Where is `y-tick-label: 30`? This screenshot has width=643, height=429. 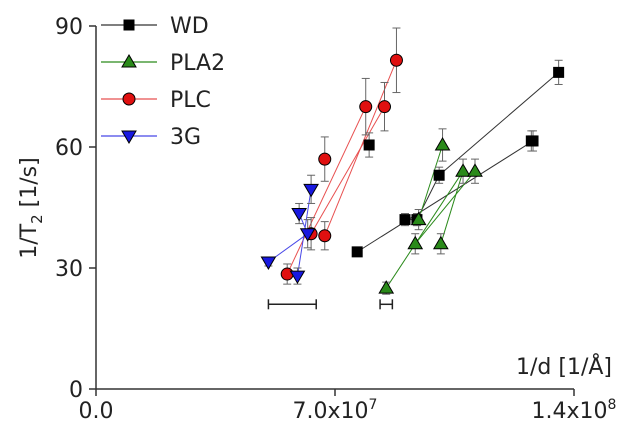
y-tick-label: 30 is located at coordinates (69, 269).